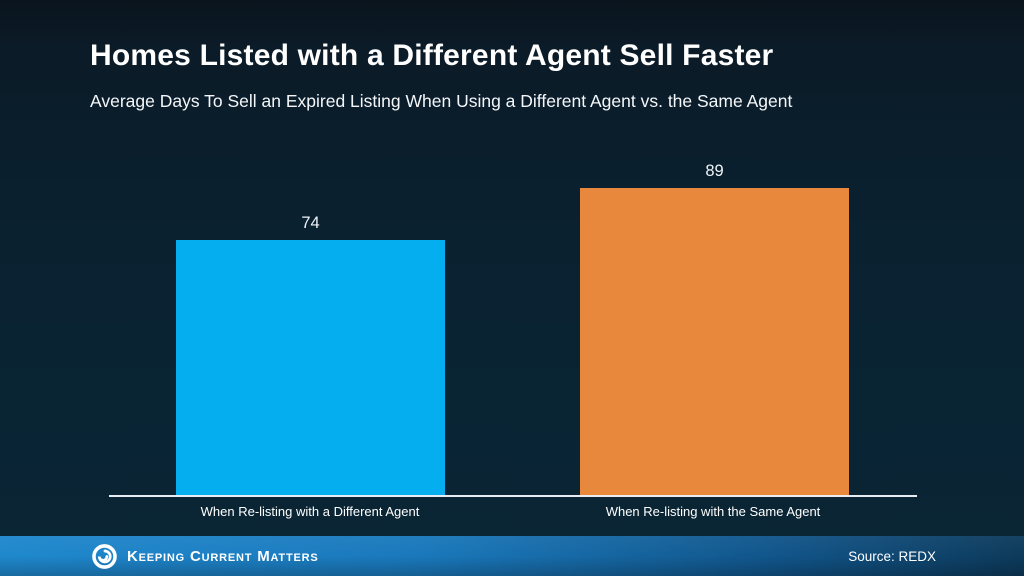  What do you see at coordinates (714, 342) in the screenshot?
I see `bar-same-agent` at bounding box center [714, 342].